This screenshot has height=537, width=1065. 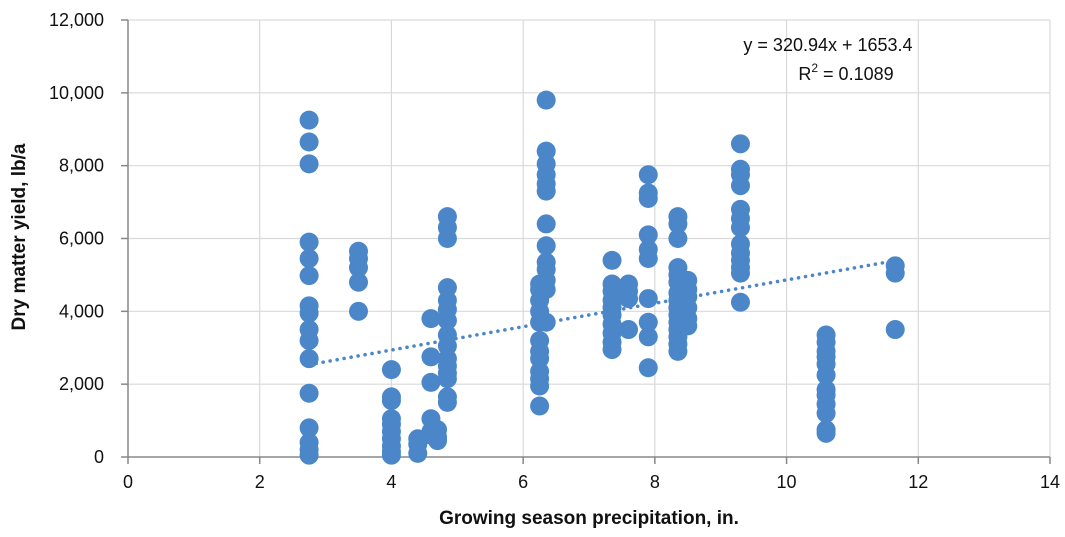 I want to click on x-axis-title: Growing season precipitation, in., so click(x=589, y=518).